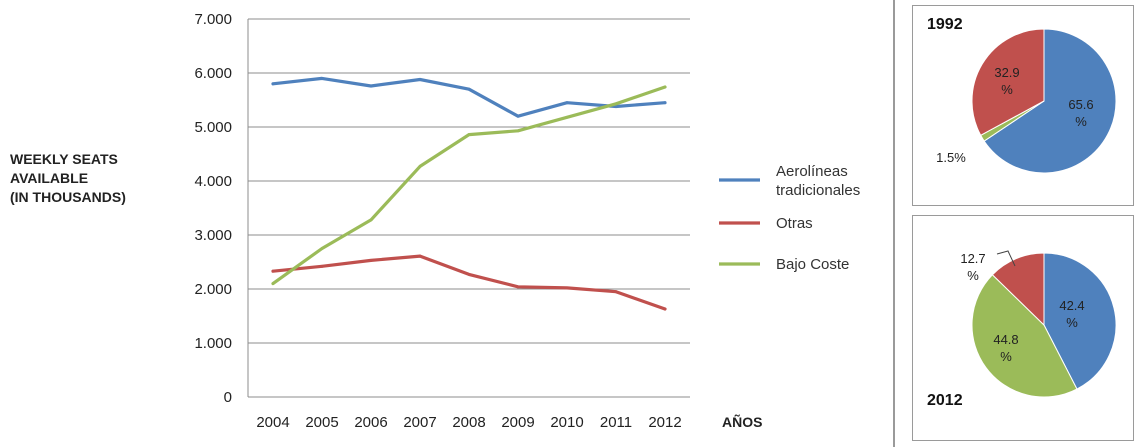 The width and height of the screenshot is (1134, 447). What do you see at coordinates (517, 422) in the screenshot?
I see `x-tick-label-5: 2009` at bounding box center [517, 422].